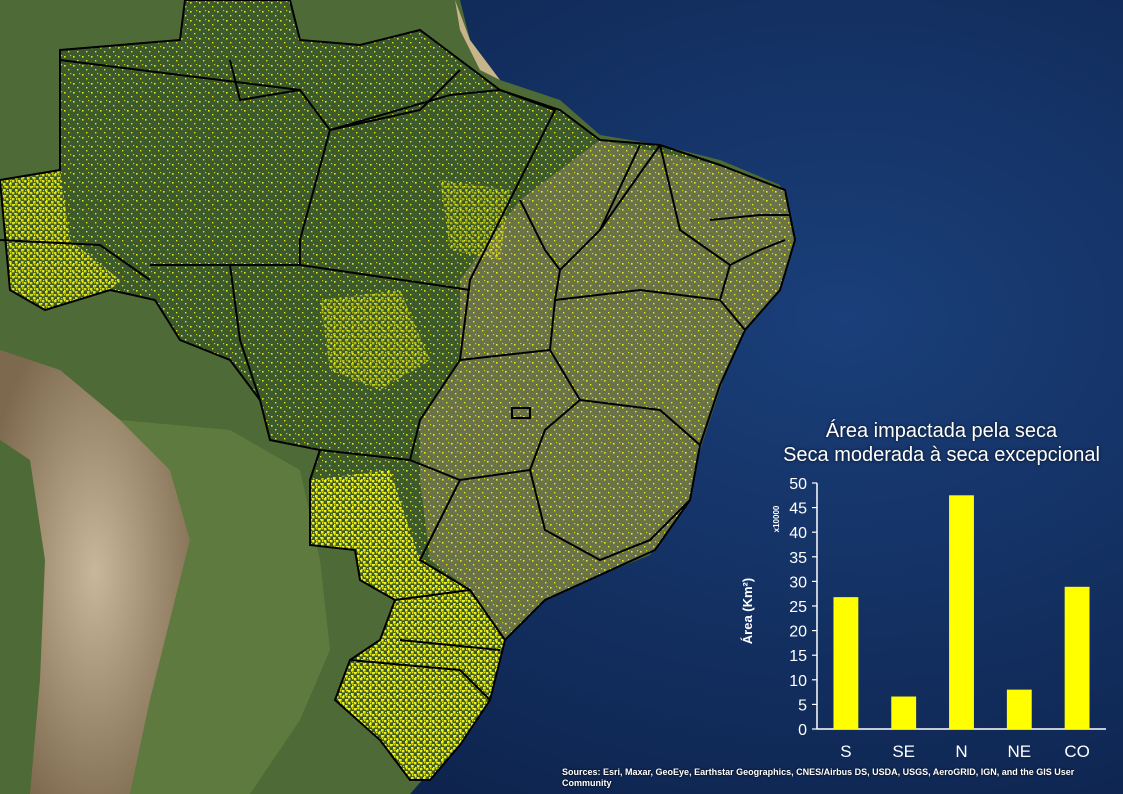 The width and height of the screenshot is (1123, 794). I want to click on drought-dense-center, so click(375, 340).